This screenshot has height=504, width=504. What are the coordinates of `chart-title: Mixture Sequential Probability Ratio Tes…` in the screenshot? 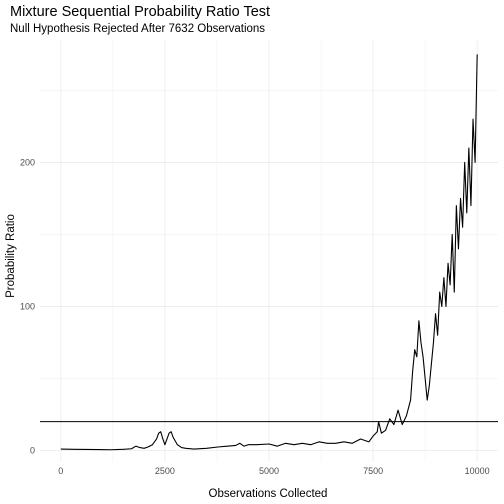 It's located at (140, 12).